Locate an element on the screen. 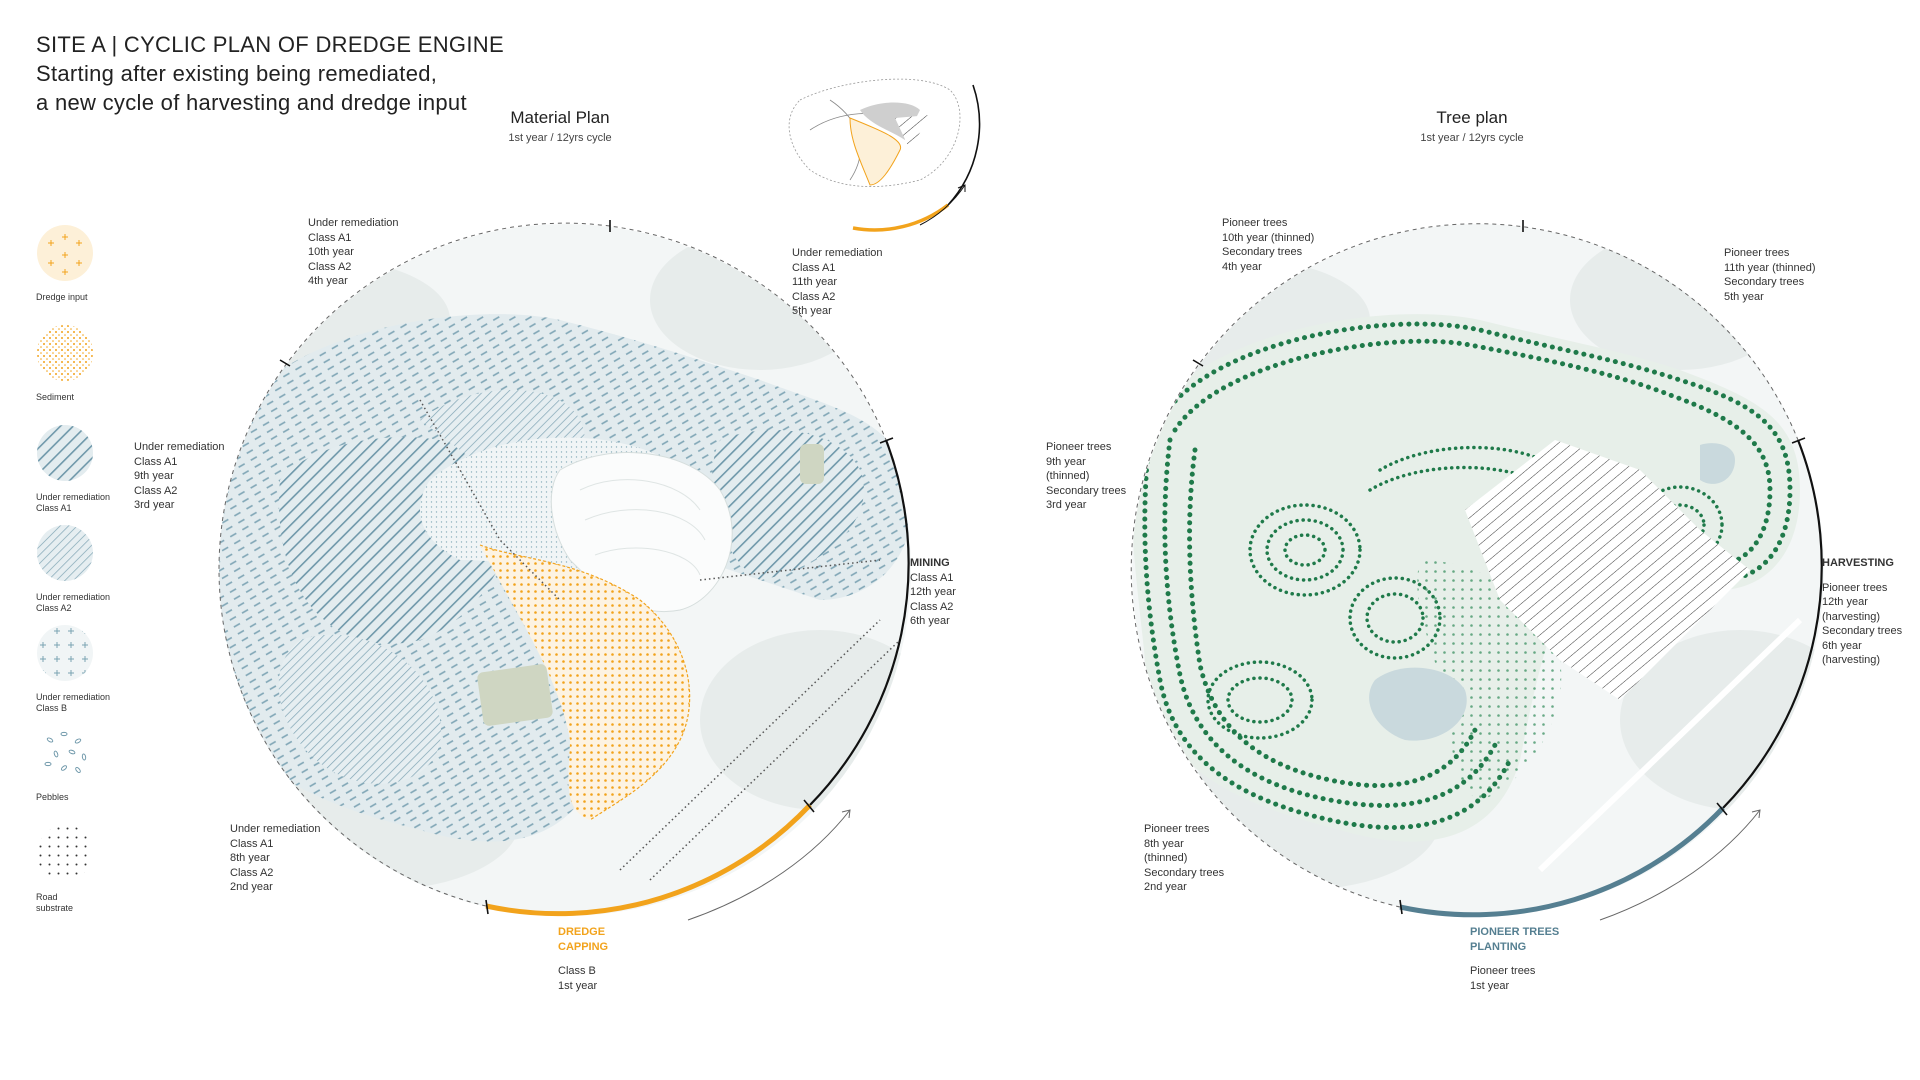  tree-label-top-left-line: Secondary trees is located at coordinates (1262, 252).